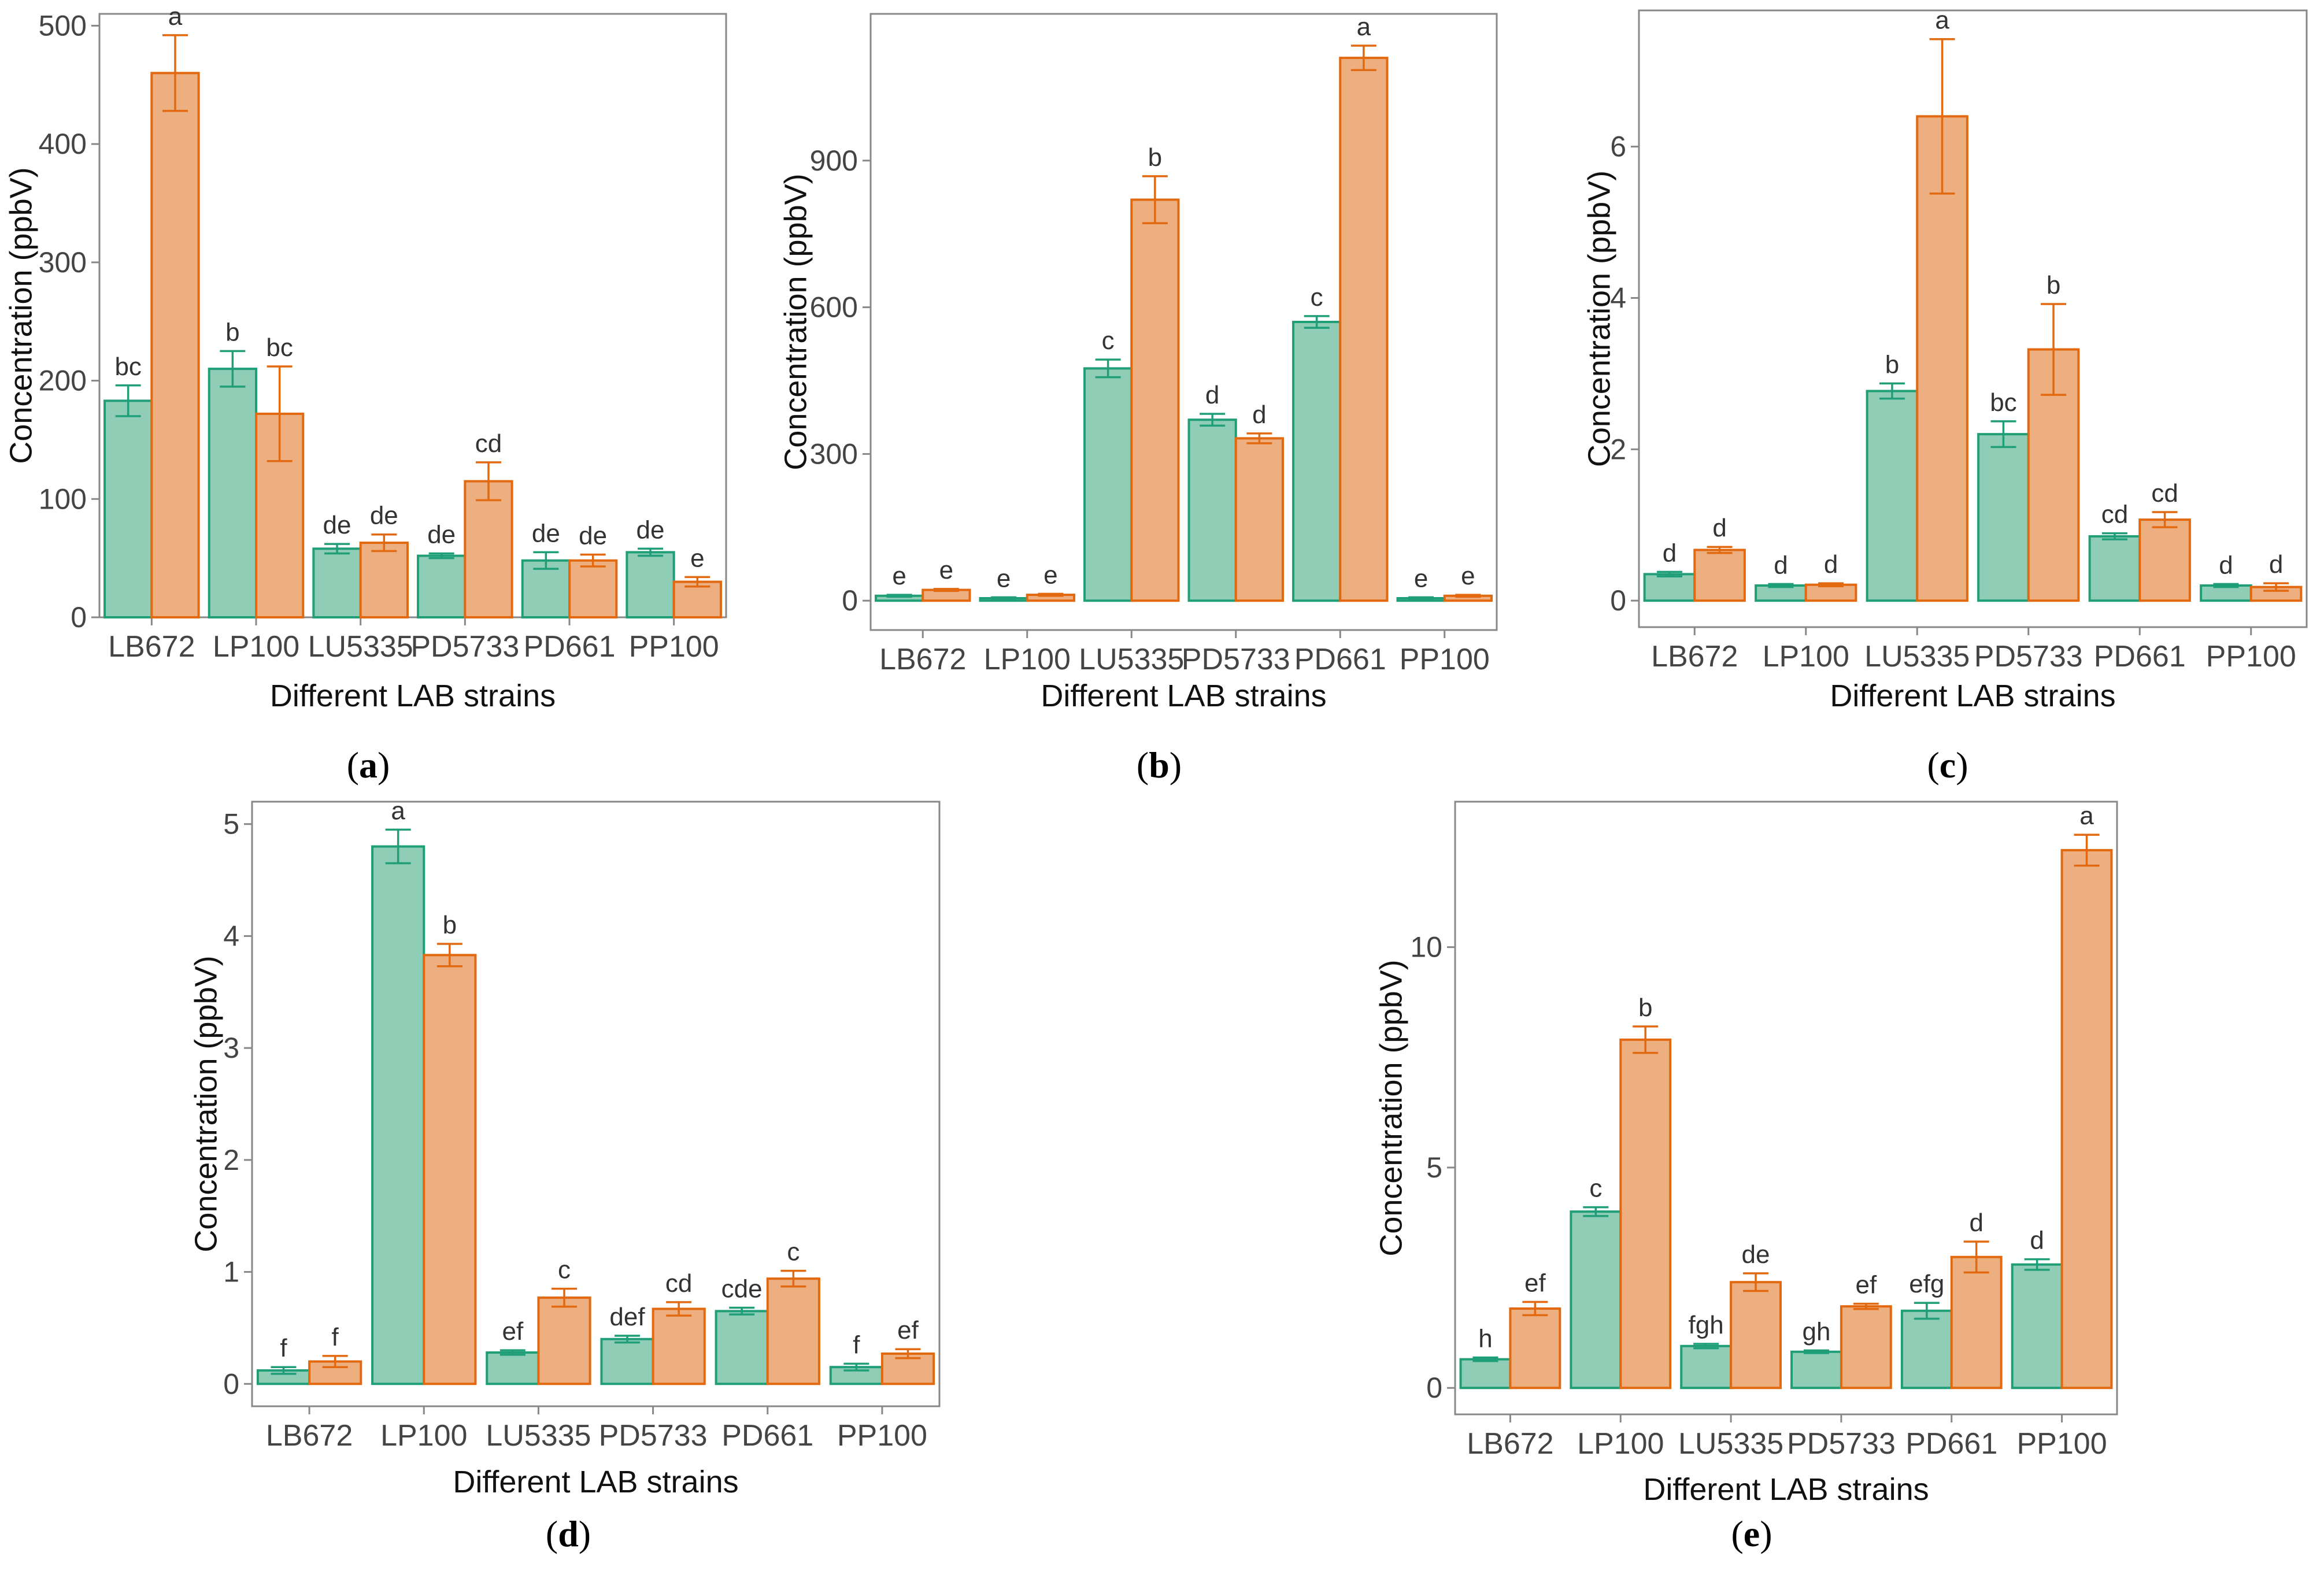 This screenshot has width=2324, height=1571. What do you see at coordinates (742, 1289) in the screenshot?
I see `significance-label: cde` at bounding box center [742, 1289].